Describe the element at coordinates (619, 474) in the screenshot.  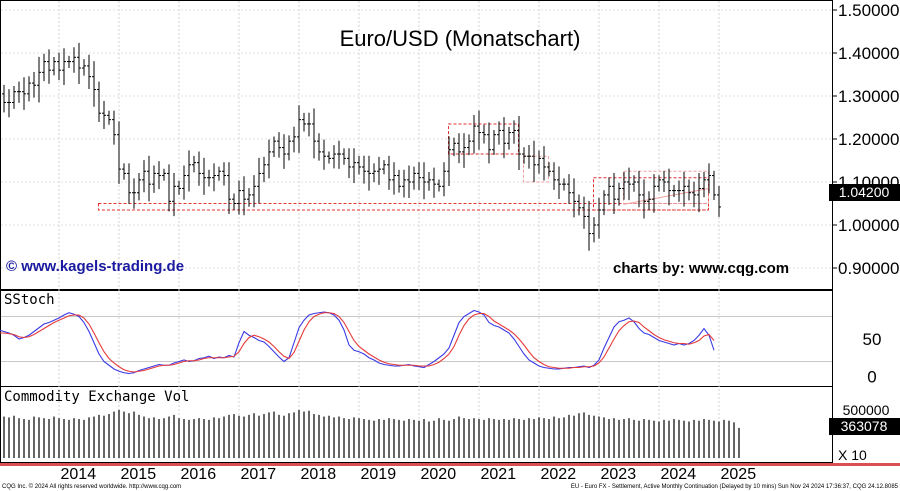
I see `year-label: 2023` at that location.